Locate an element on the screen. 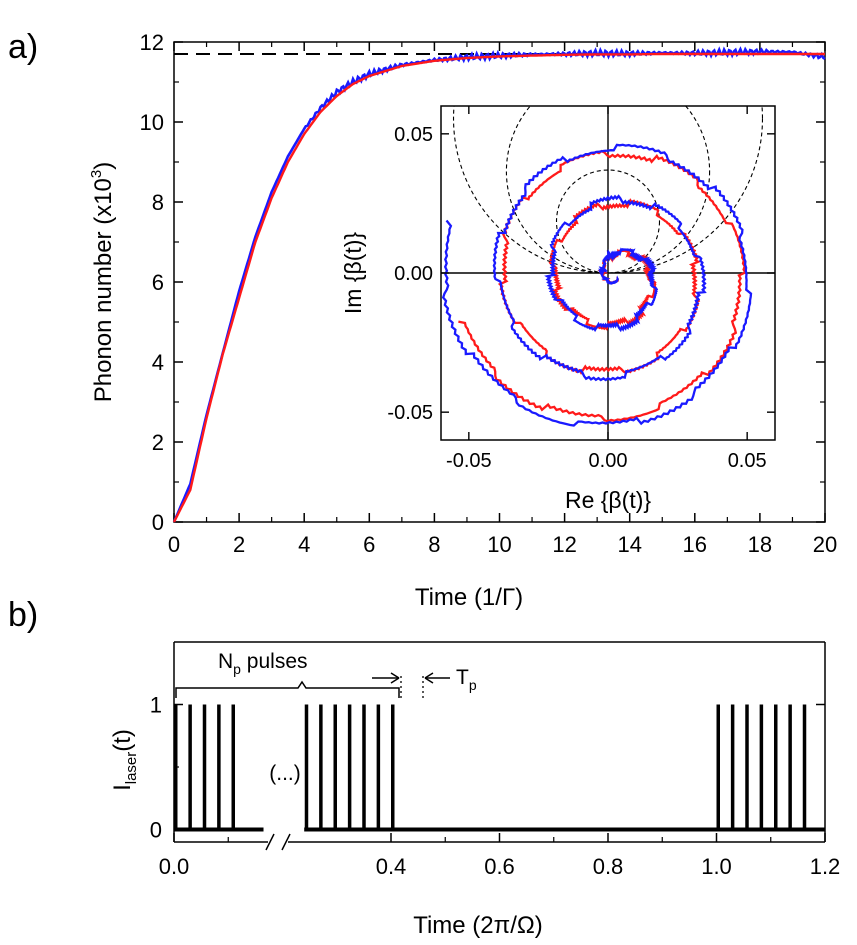  x-tick-label: 18 is located at coordinates (760, 544).